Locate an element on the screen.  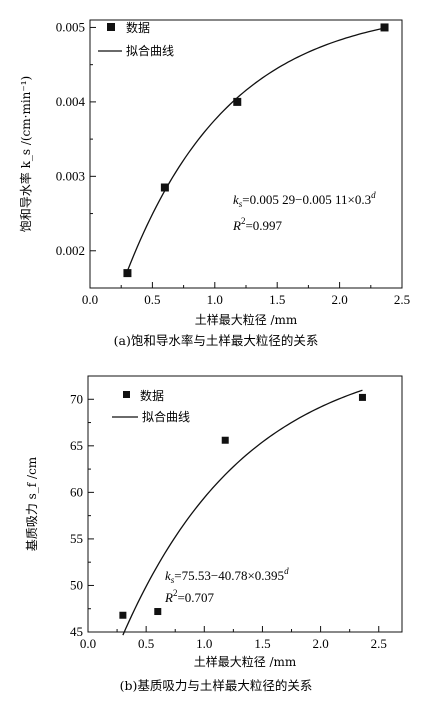
legend-marker-points-a is located at coordinates (111, 27).